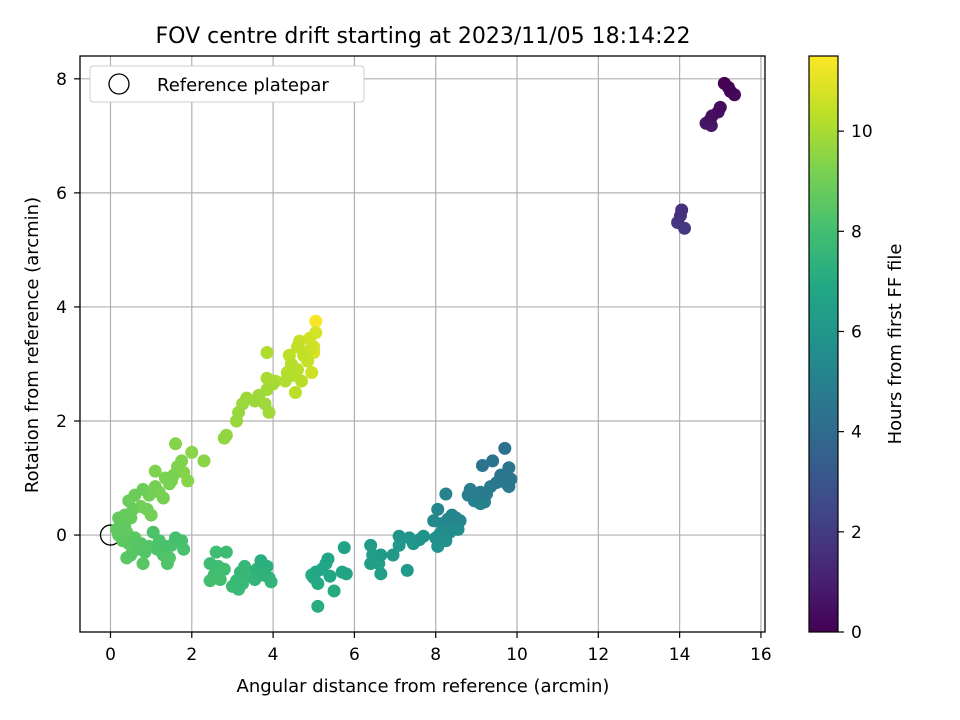 The image size is (960, 720). Describe the element at coordinates (354, 655) in the screenshot. I see `x-tick-label: 6` at that location.